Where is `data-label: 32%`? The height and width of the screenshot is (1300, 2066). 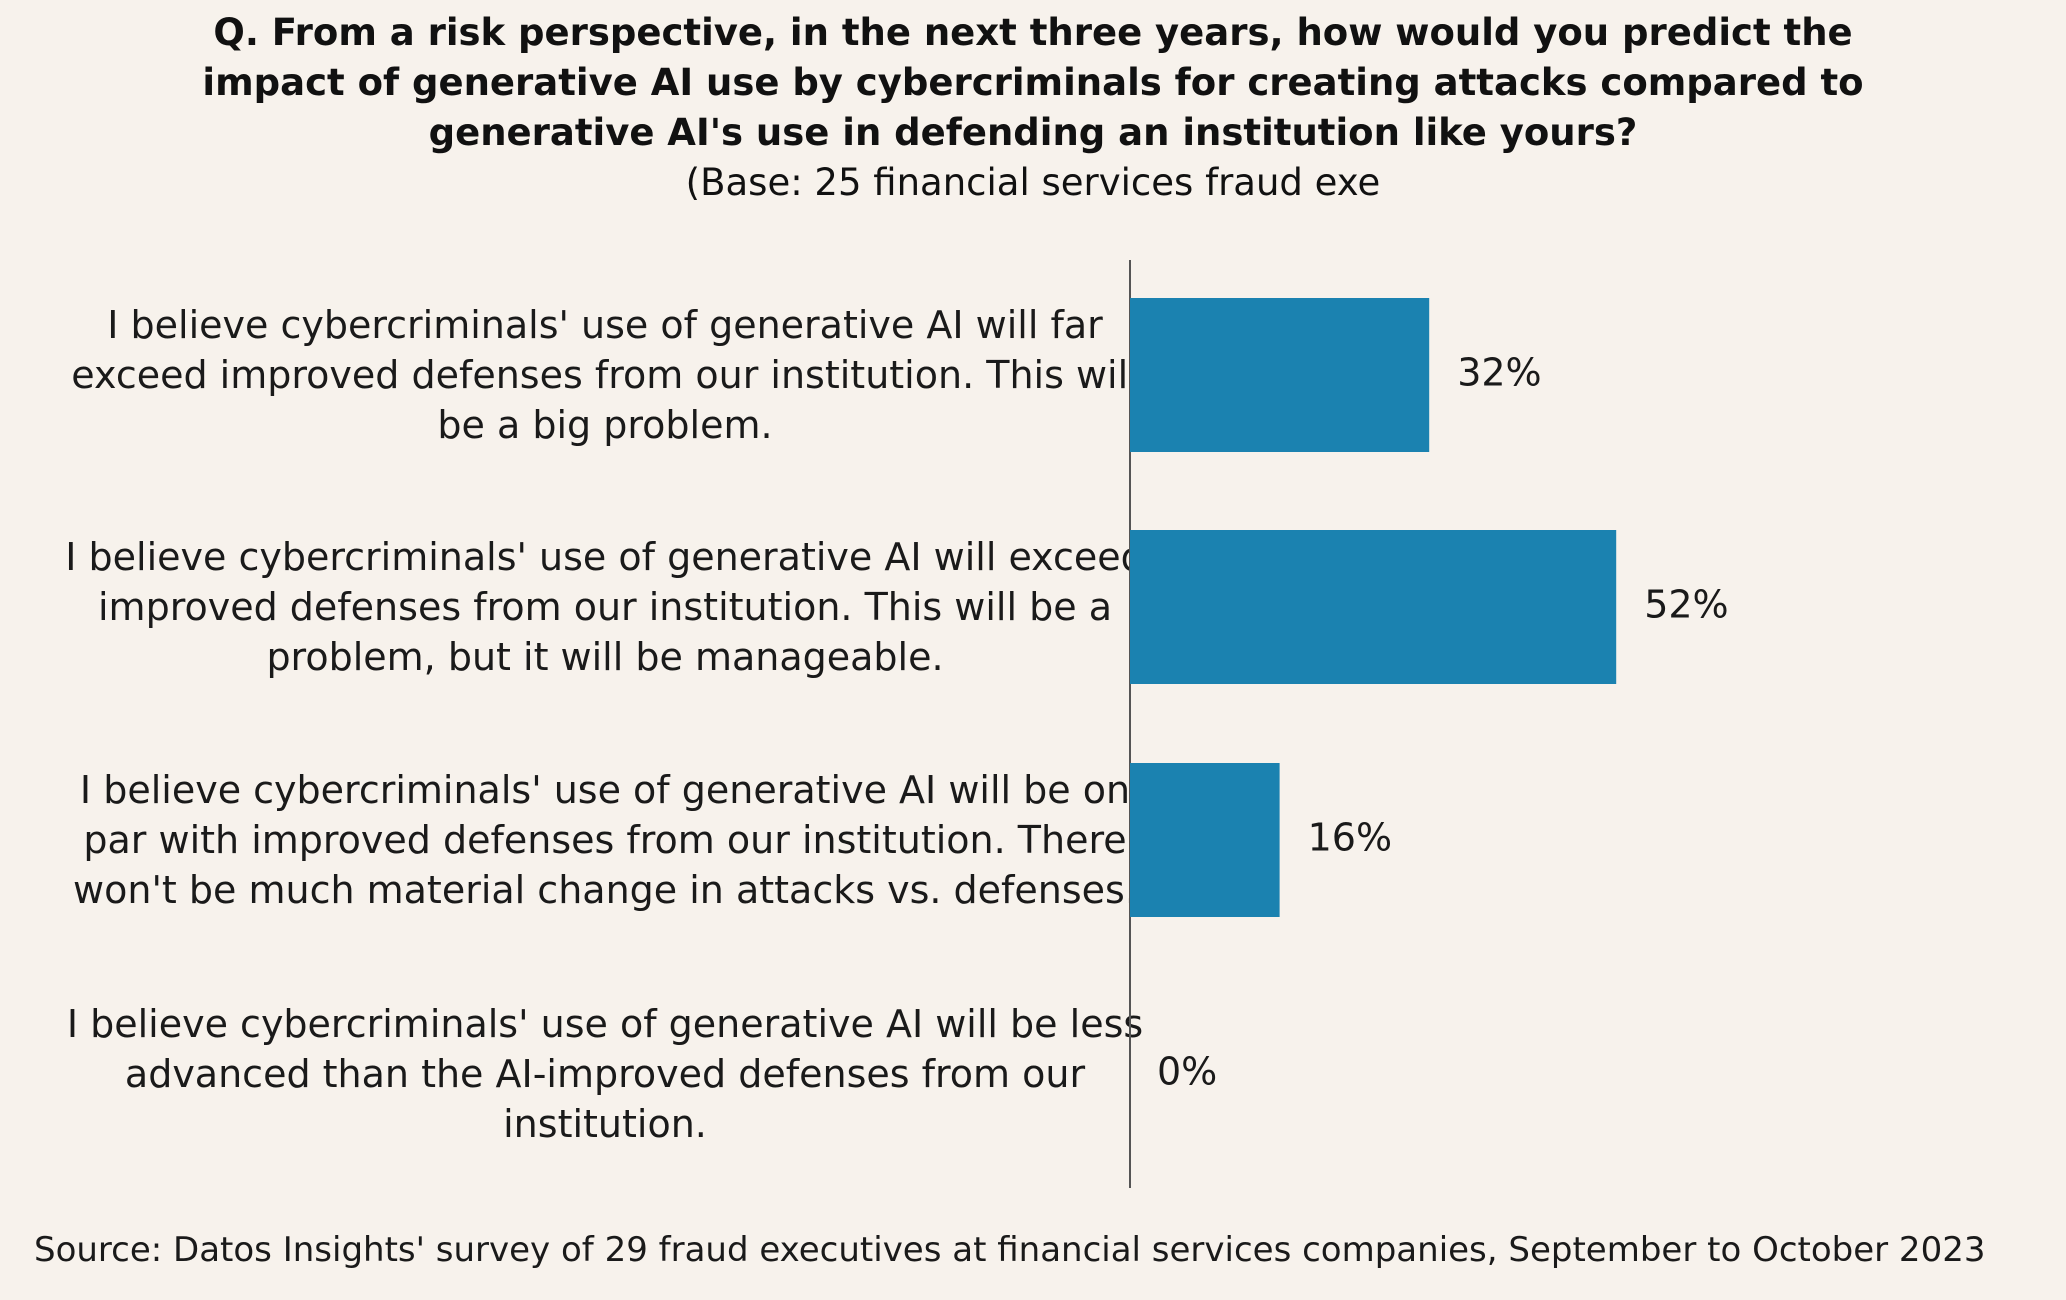 data-label: 32% is located at coordinates (1499, 373).